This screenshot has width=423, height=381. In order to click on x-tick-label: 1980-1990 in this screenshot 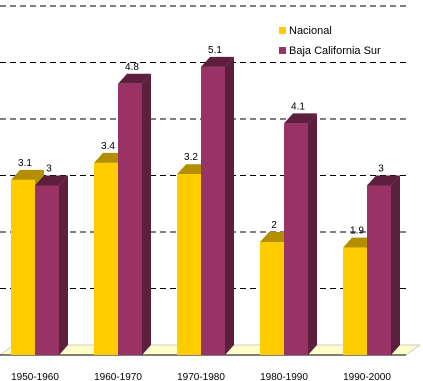, I will do `click(284, 376)`.